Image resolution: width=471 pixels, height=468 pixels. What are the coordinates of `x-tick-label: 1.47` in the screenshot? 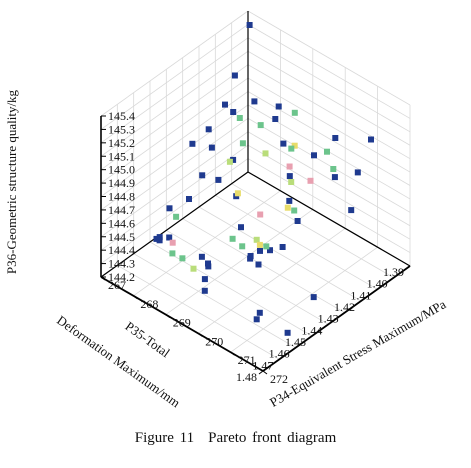 It's located at (262, 365).